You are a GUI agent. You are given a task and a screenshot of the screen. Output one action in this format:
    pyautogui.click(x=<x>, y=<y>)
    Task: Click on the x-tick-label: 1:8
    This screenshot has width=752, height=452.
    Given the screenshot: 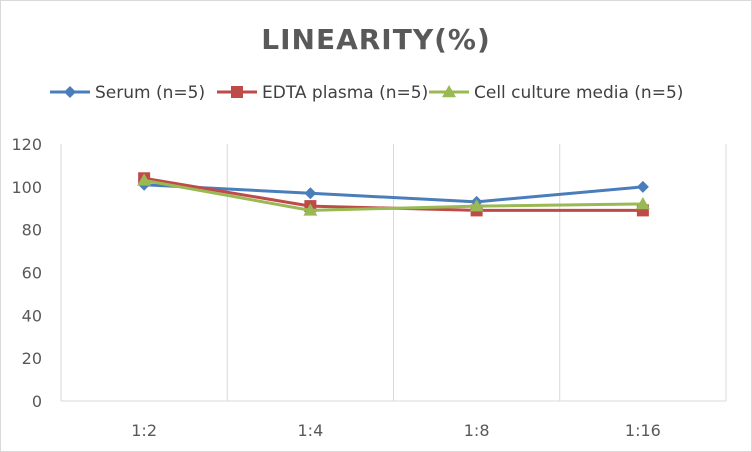 What is the action you would take?
    pyautogui.click(x=477, y=430)
    